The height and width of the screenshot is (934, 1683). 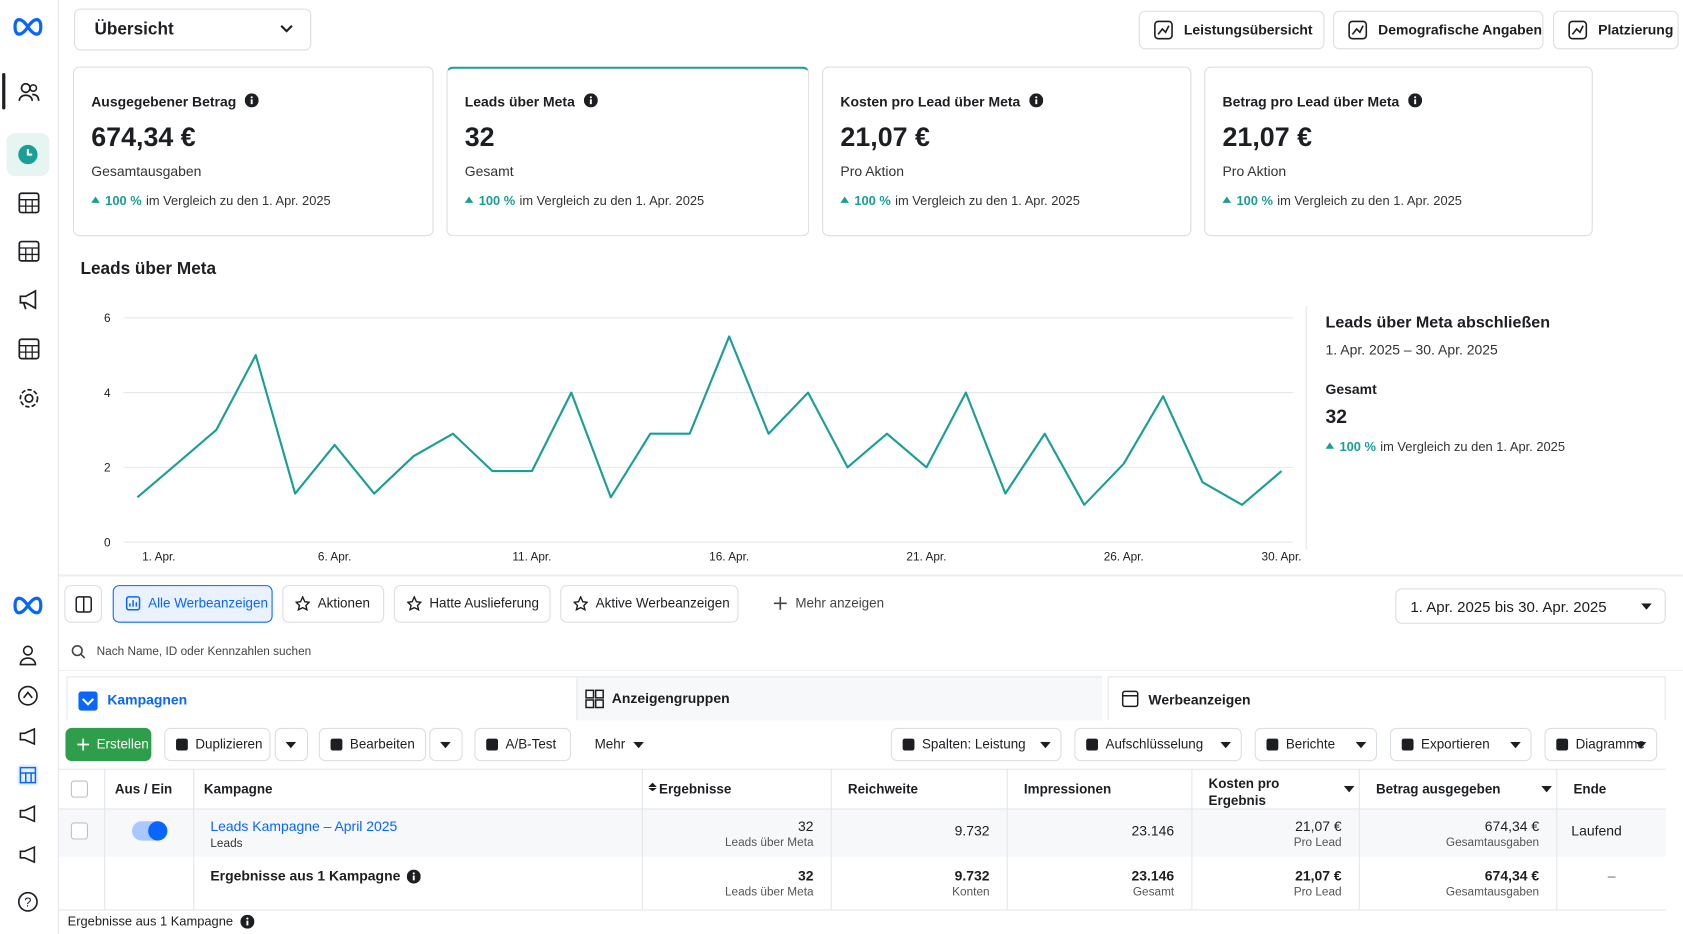 I want to click on filter-label: Hatte Auslieferung, so click(x=484, y=603).